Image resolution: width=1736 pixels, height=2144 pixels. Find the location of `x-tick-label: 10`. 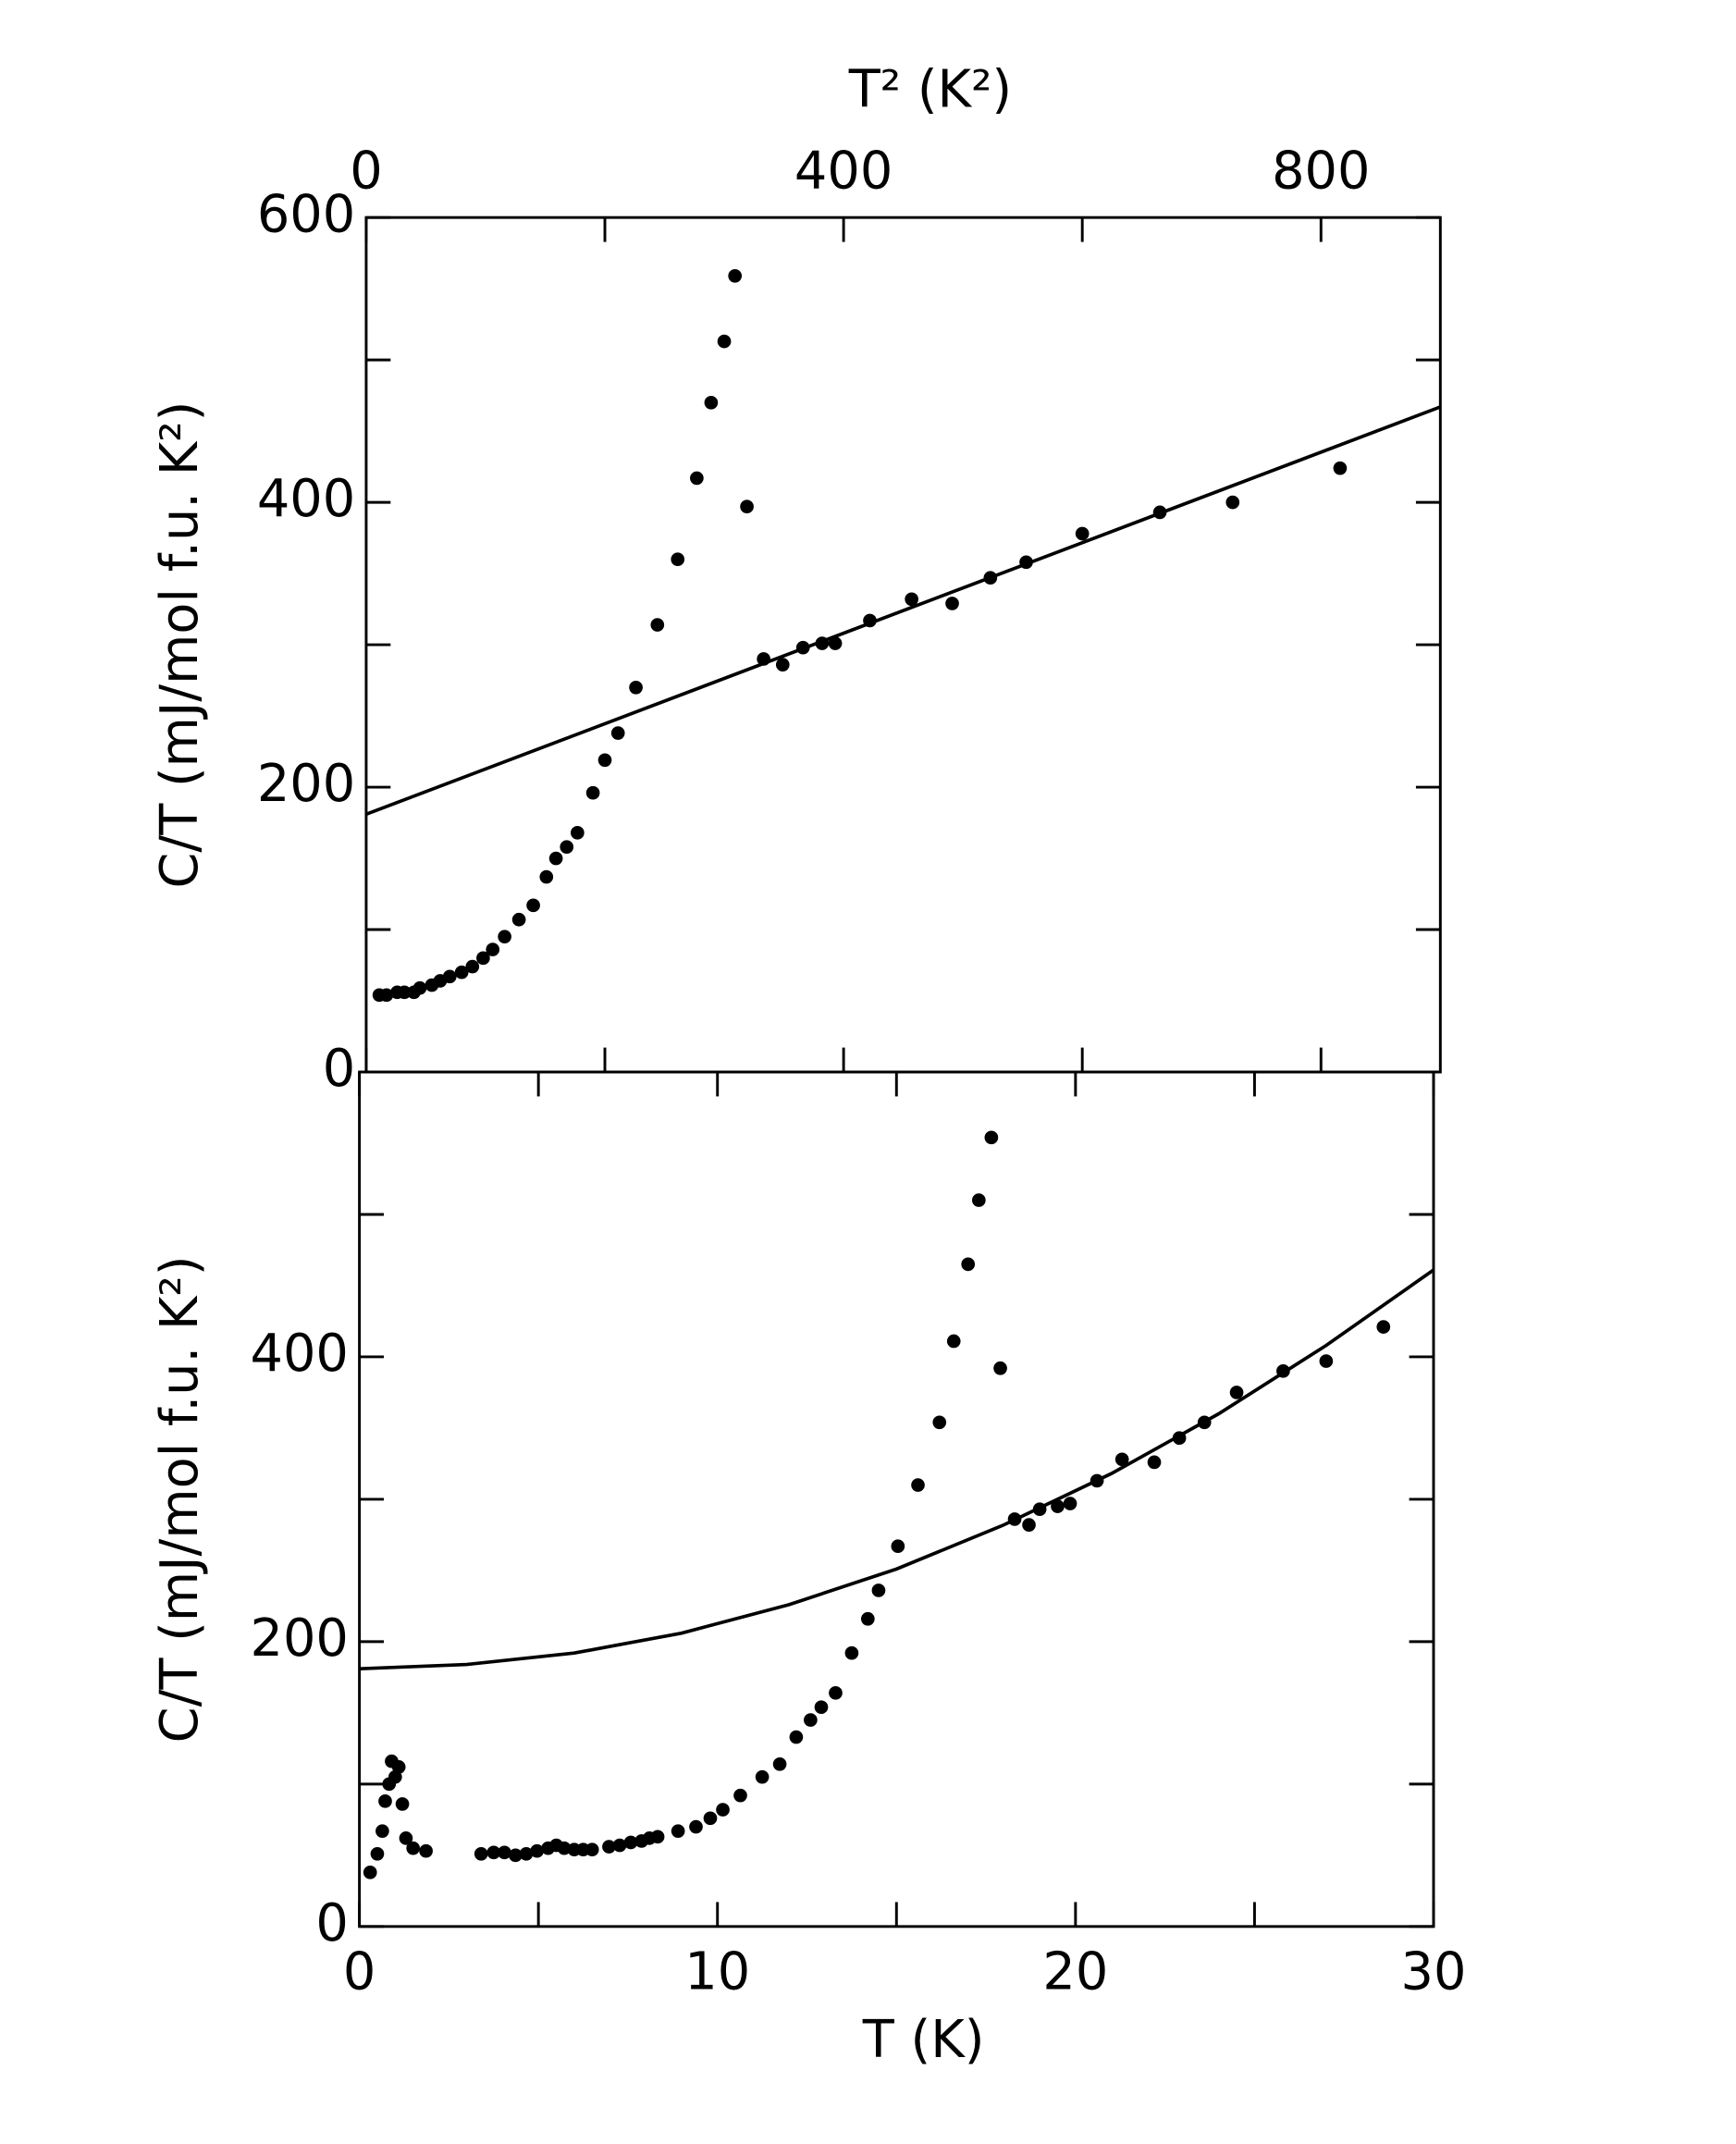

x-tick-label: 10 is located at coordinates (717, 1972).